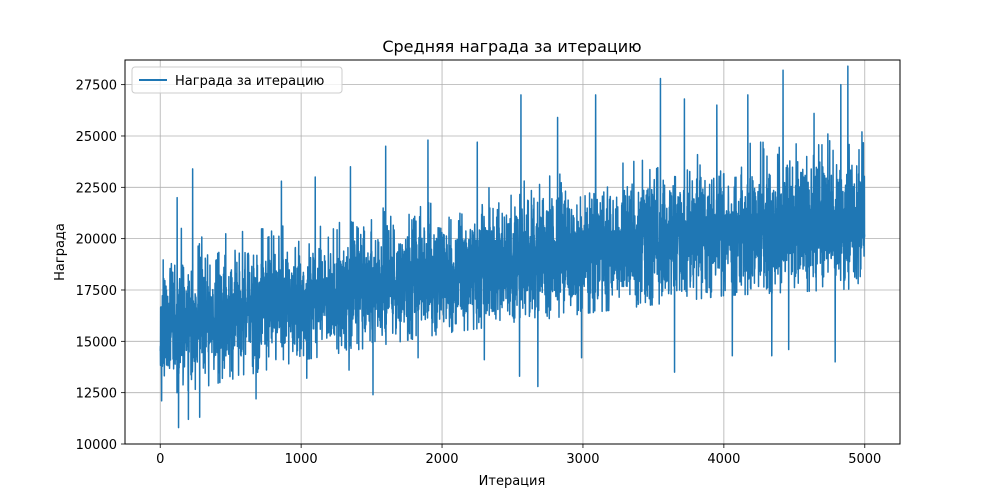  What do you see at coordinates (249, 81) in the screenshot?
I see `legend-entry-label: Награда за итерацию` at bounding box center [249, 81].